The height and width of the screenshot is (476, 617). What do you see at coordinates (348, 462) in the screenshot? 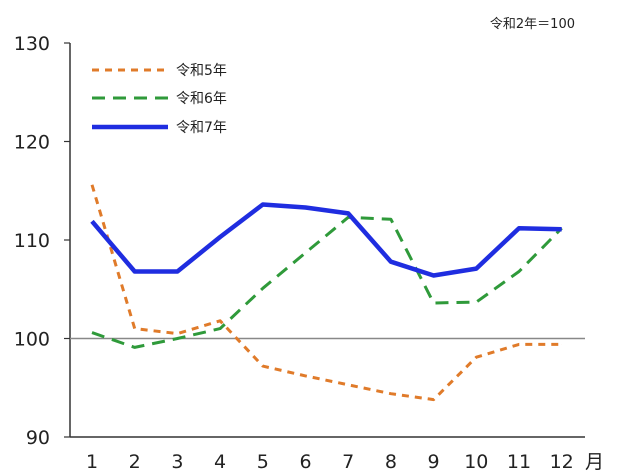
I see `x-tick-label: 7` at bounding box center [348, 462].